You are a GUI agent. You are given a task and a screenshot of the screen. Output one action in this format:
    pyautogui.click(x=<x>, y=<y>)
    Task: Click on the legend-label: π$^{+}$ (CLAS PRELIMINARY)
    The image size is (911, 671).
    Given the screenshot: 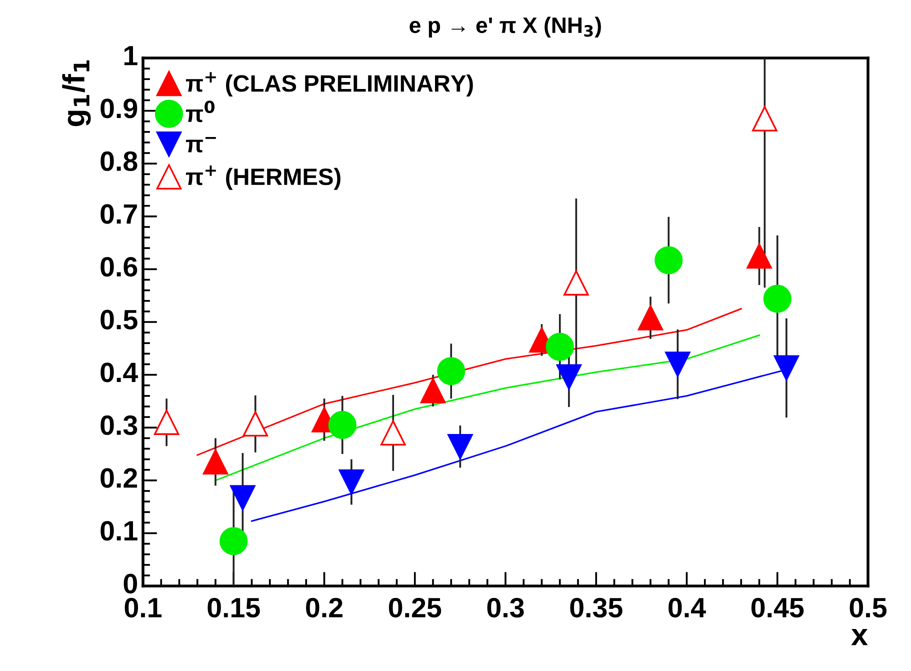 What is the action you would take?
    pyautogui.click(x=329, y=84)
    